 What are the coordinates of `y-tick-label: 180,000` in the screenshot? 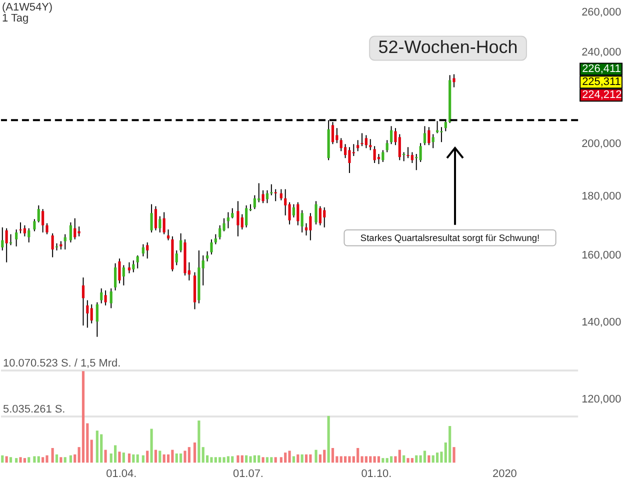 It's located at (602, 196).